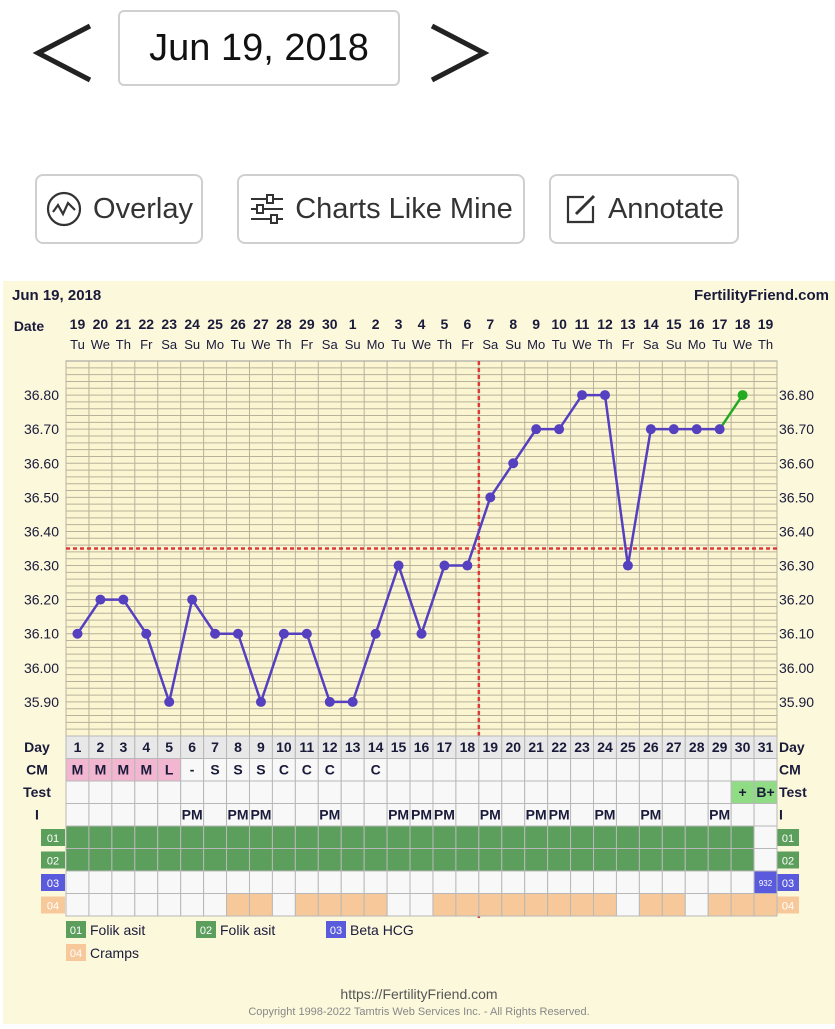  Describe the element at coordinates (329, 815) in the screenshot. I see `row-cell-text: PM` at that location.